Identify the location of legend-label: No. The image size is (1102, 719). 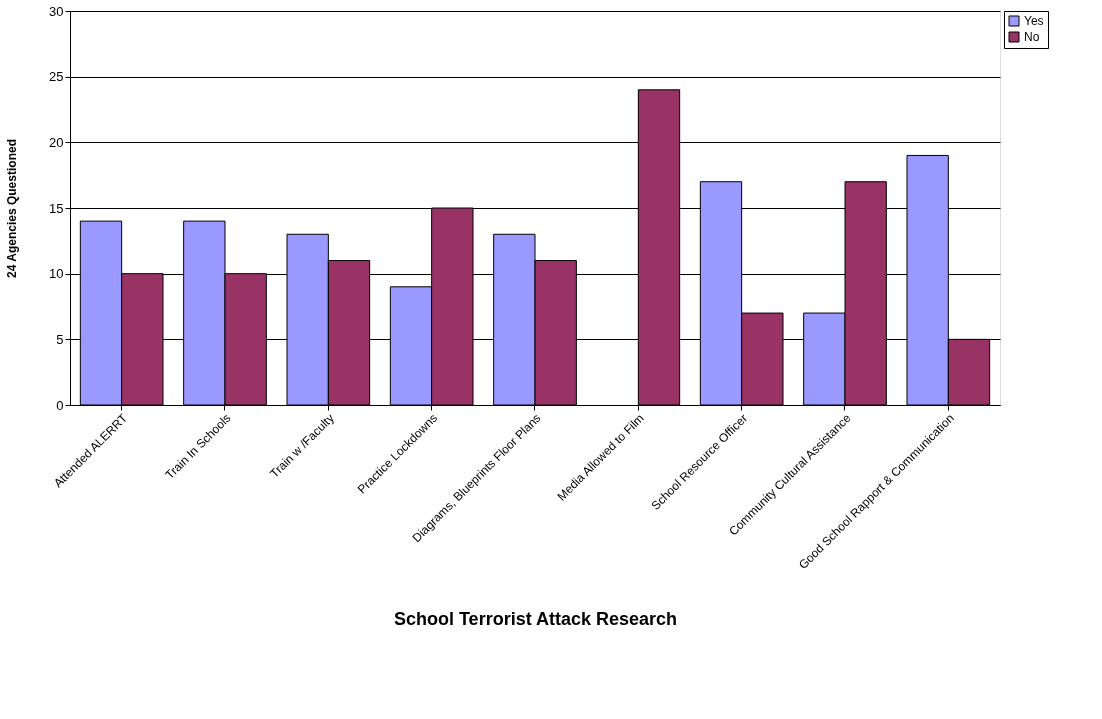
(1032, 37).